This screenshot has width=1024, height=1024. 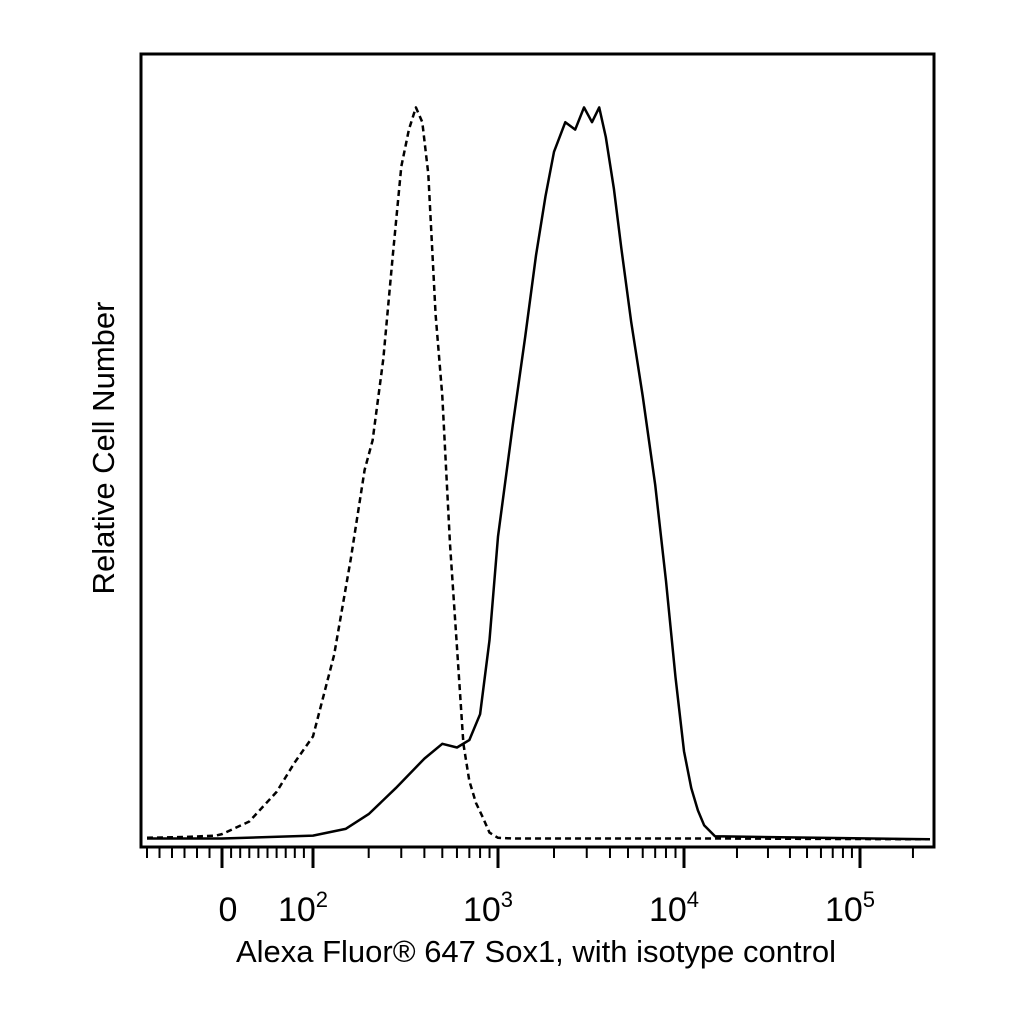 I want to click on x-tick-label: 10⁵, so click(x=850, y=908).